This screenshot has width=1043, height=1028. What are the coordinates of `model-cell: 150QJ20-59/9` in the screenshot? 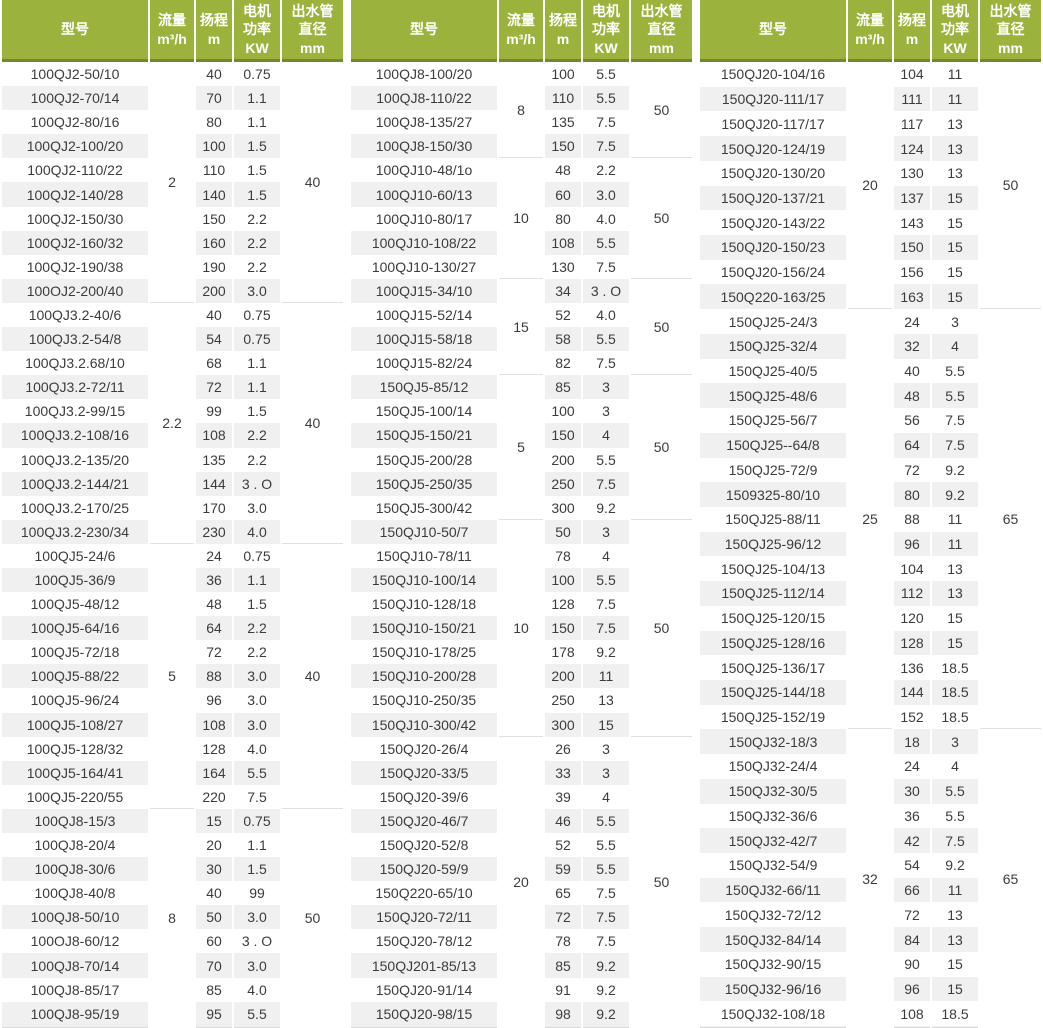 It's located at (424, 869).